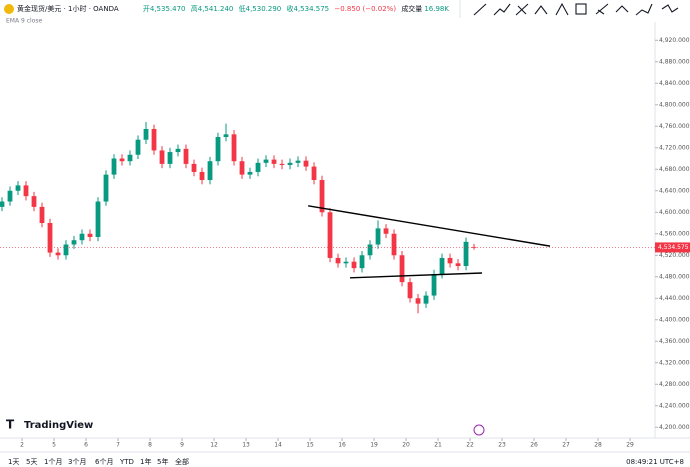 The height and width of the screenshot is (467, 690). What do you see at coordinates (602, 9) in the screenshot?
I see `ray-tool` at bounding box center [602, 9].